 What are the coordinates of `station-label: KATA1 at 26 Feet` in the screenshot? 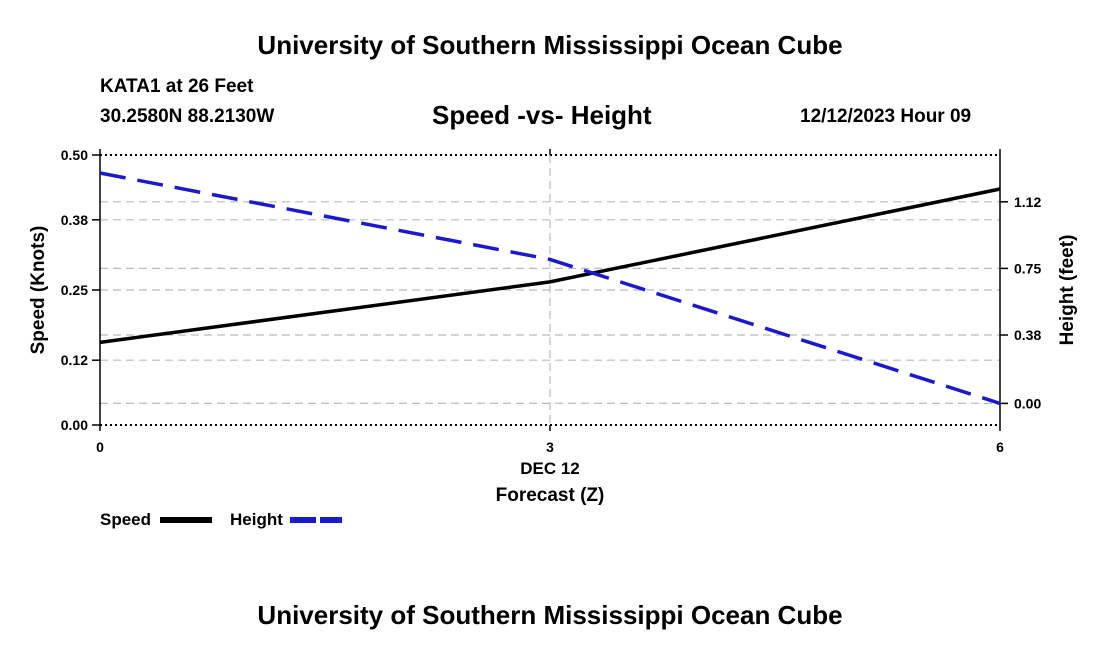 It's located at (177, 86).